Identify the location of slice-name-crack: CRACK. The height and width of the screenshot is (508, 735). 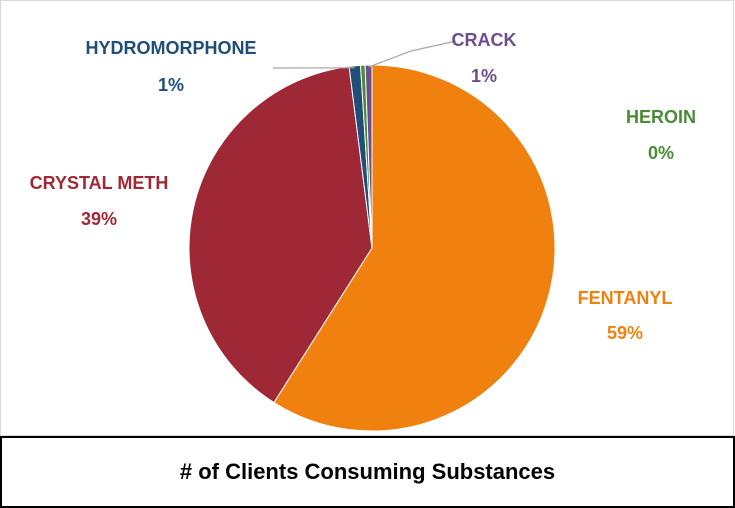
(484, 40).